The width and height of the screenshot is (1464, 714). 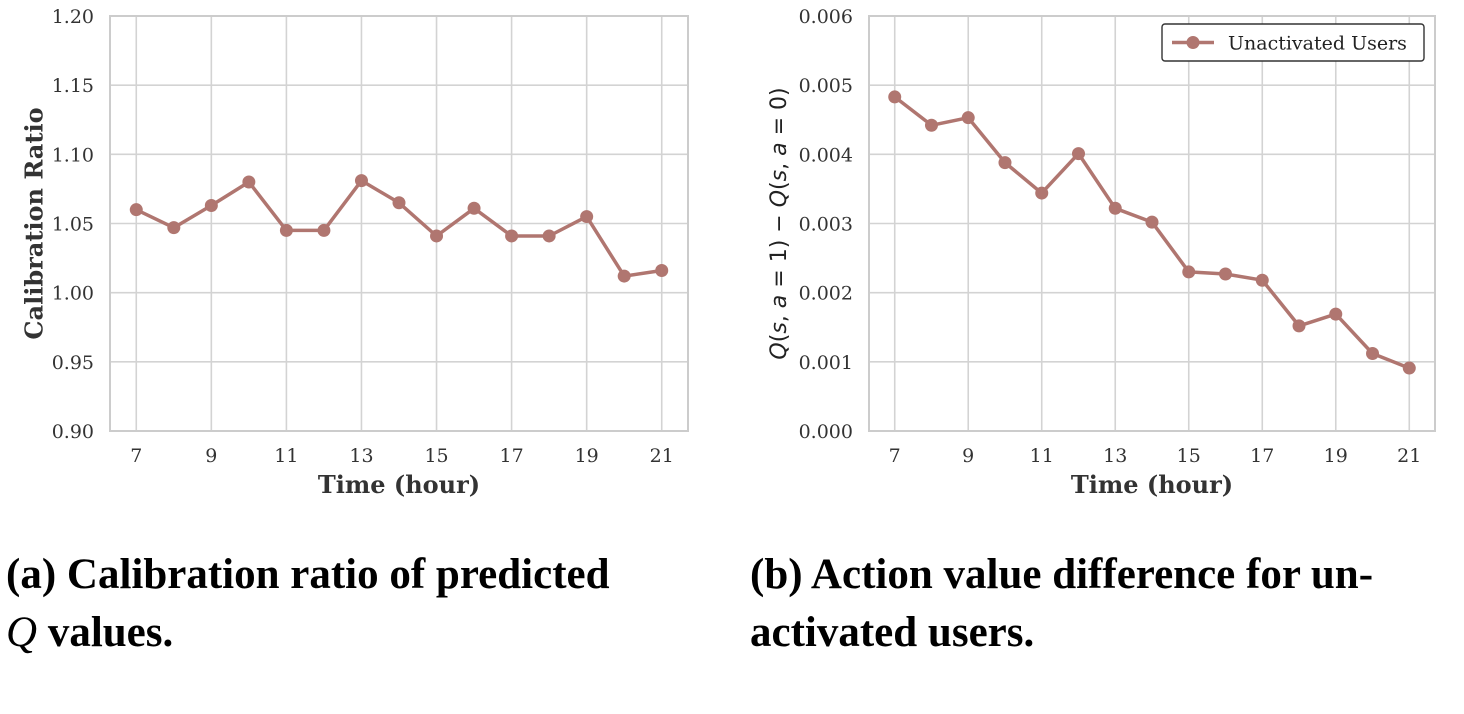 I want to click on y-tick-labels-a: 0.90 0.95 1.00 1.05 1.10 1.15 1.20, so click(x=73, y=224).